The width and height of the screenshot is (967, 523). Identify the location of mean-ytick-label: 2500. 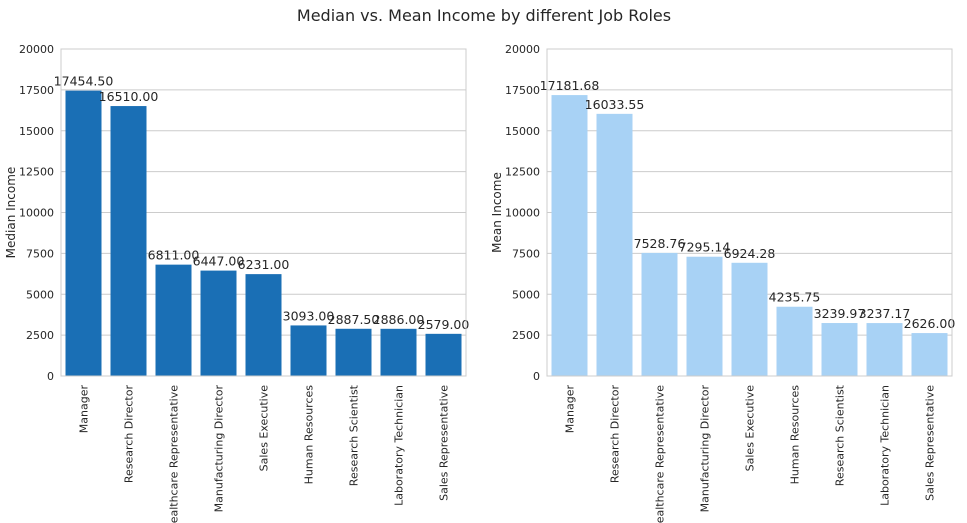
(526, 335).